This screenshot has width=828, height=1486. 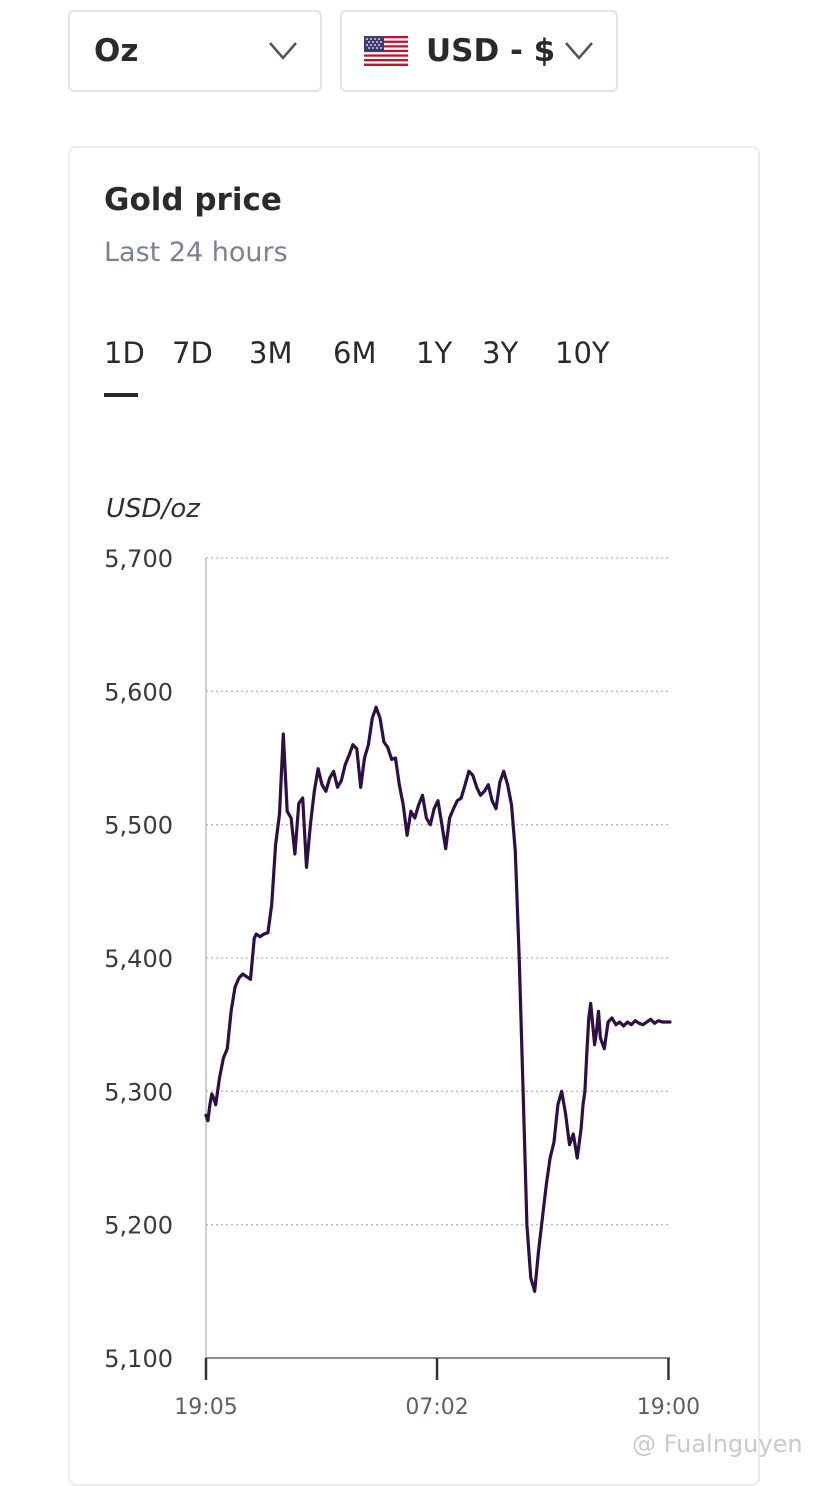 What do you see at coordinates (582, 353) in the screenshot?
I see `tab-10y: 10Y` at bounding box center [582, 353].